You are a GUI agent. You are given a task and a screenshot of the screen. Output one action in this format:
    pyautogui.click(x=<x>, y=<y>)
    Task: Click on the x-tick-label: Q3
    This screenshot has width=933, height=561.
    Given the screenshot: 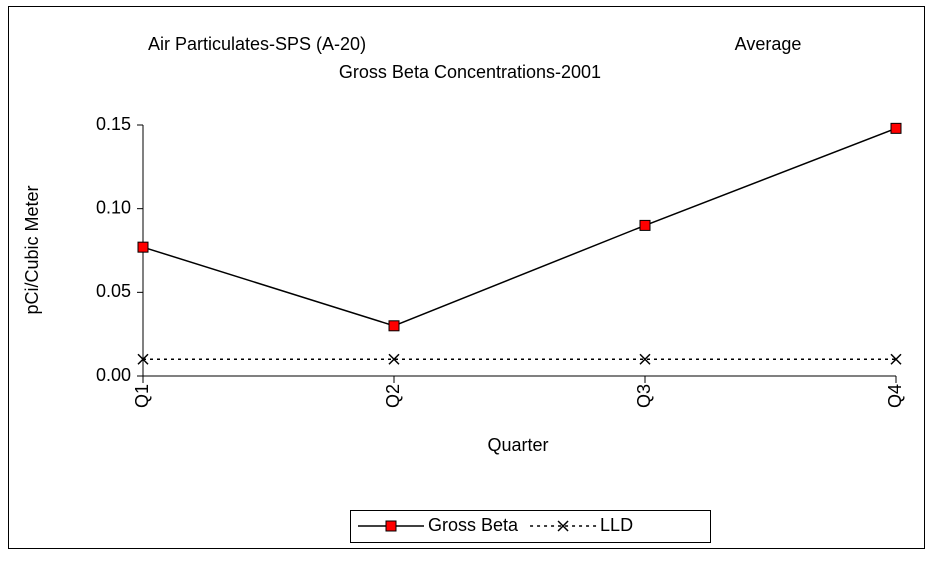 What is the action you would take?
    pyautogui.click(x=644, y=396)
    